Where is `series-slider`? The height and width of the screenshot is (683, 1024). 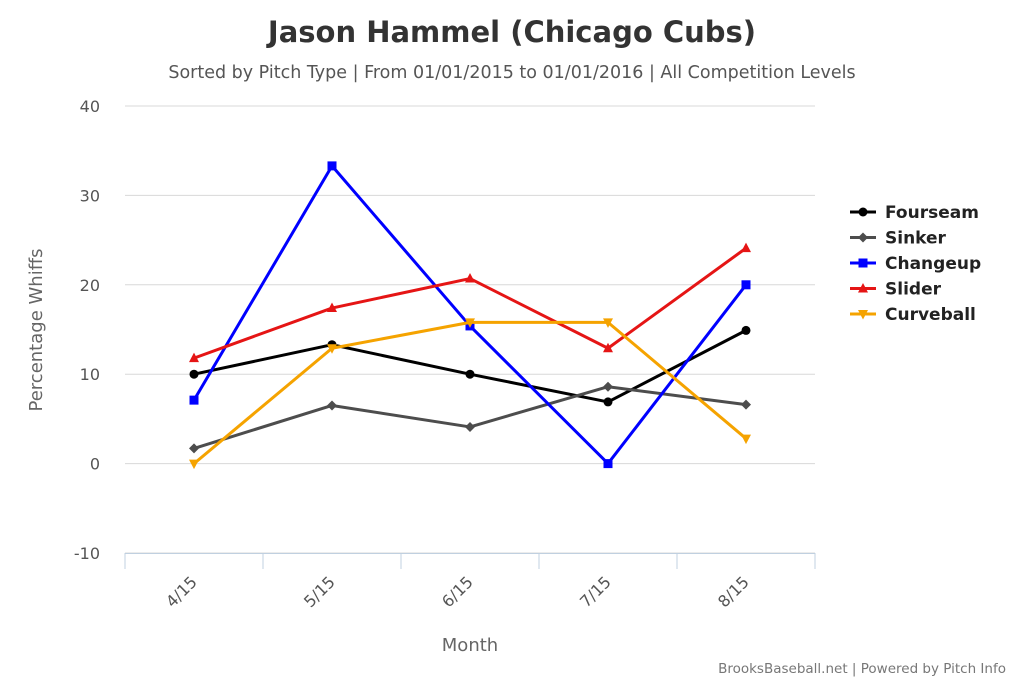 series-slider is located at coordinates (470, 302).